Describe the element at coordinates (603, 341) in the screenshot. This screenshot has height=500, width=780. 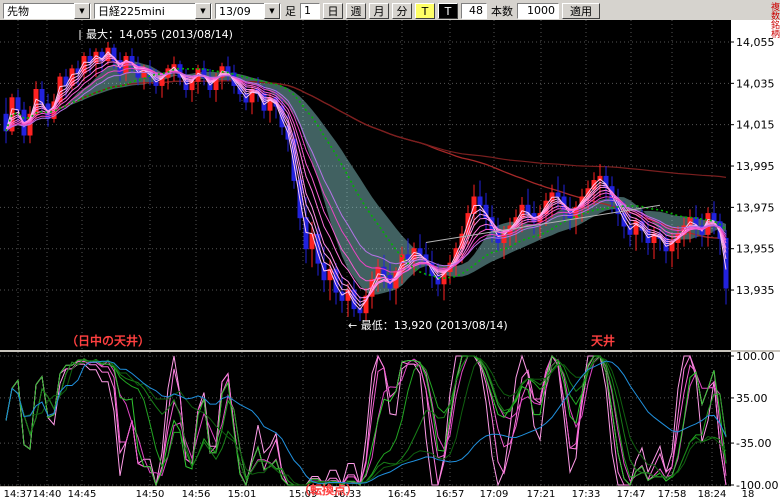
I see `annotation-top: 天井` at that location.